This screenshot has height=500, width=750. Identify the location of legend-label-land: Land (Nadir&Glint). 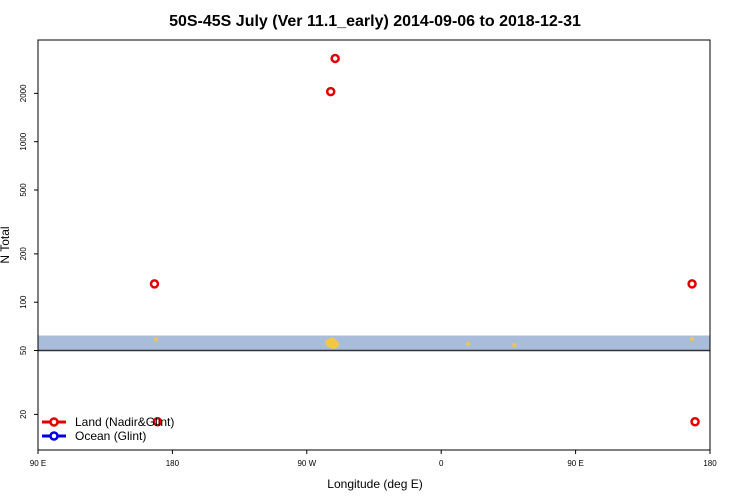
(124, 422).